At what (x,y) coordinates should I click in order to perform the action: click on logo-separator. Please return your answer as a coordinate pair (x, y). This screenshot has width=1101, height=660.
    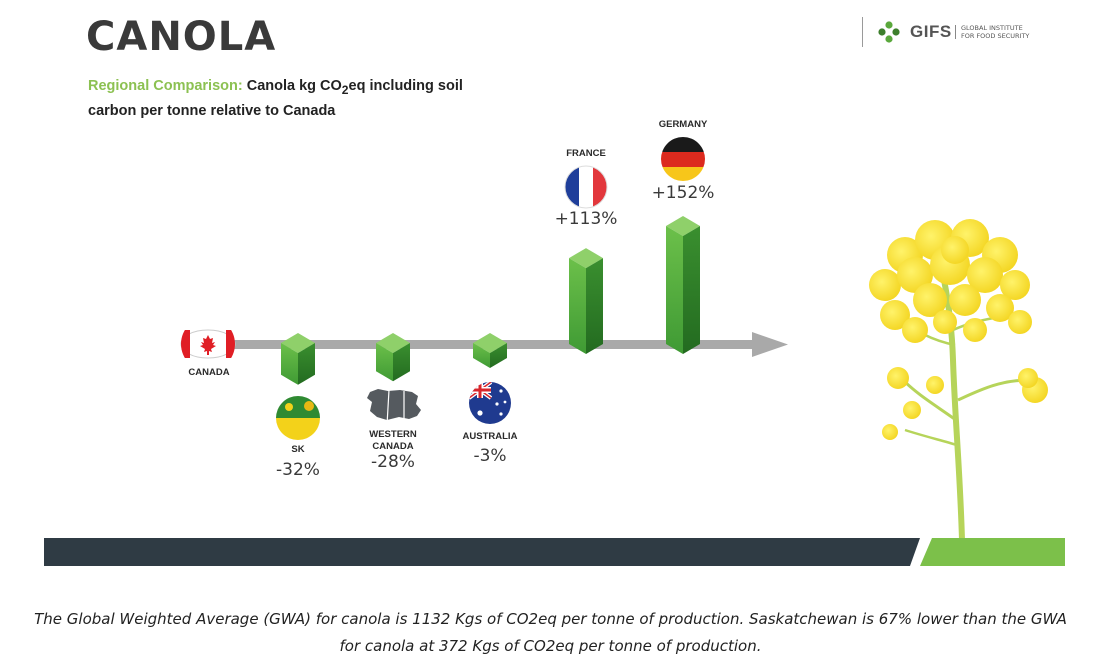
    Looking at the image, I should click on (955, 32).